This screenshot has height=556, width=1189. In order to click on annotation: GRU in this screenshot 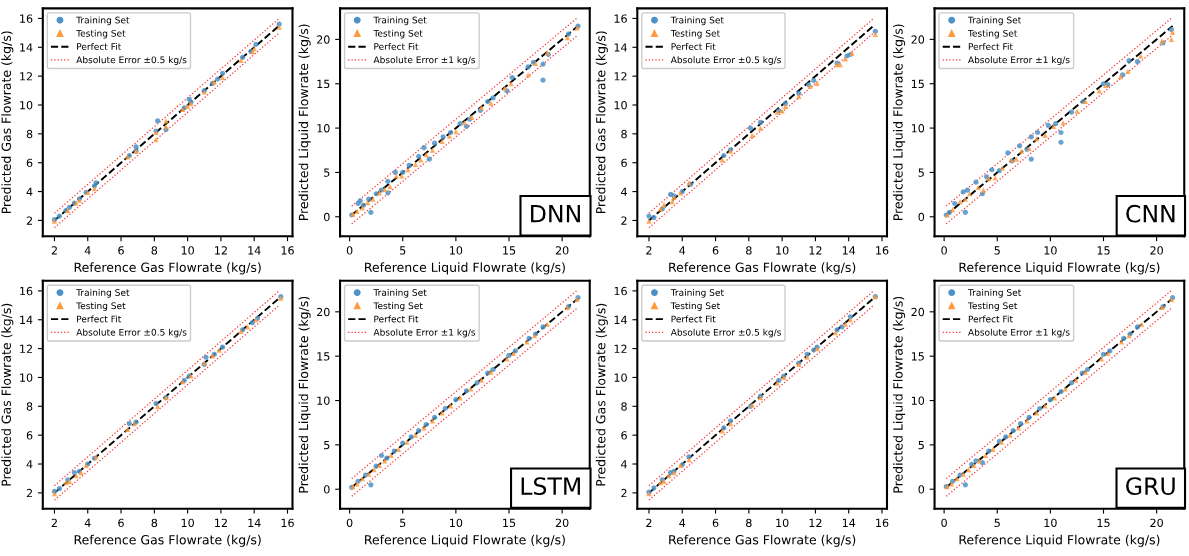, I will do `click(1150, 486)`.